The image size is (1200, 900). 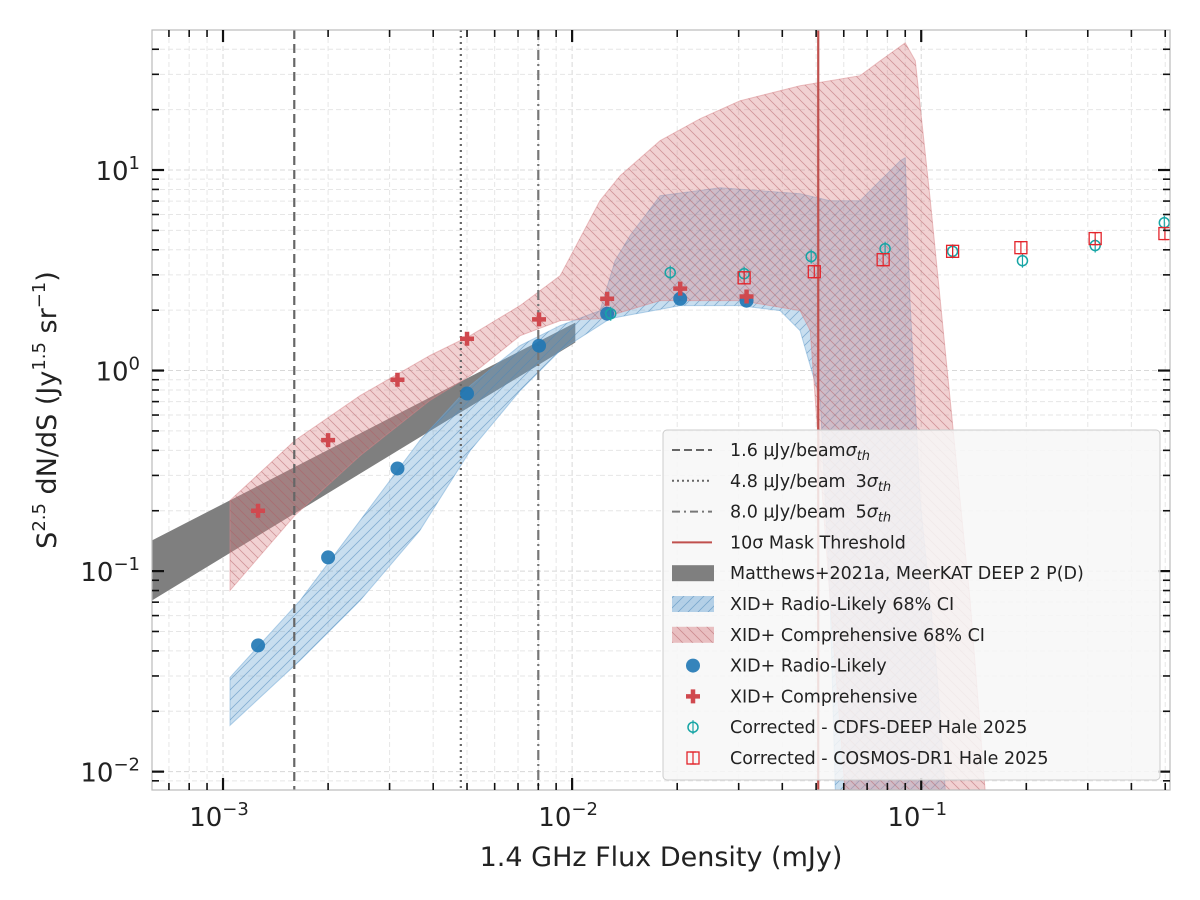 What do you see at coordinates (878, 728) in the screenshot?
I see `legend-label: Corrected - CDFS-DEEP Hale 2025` at bounding box center [878, 728].